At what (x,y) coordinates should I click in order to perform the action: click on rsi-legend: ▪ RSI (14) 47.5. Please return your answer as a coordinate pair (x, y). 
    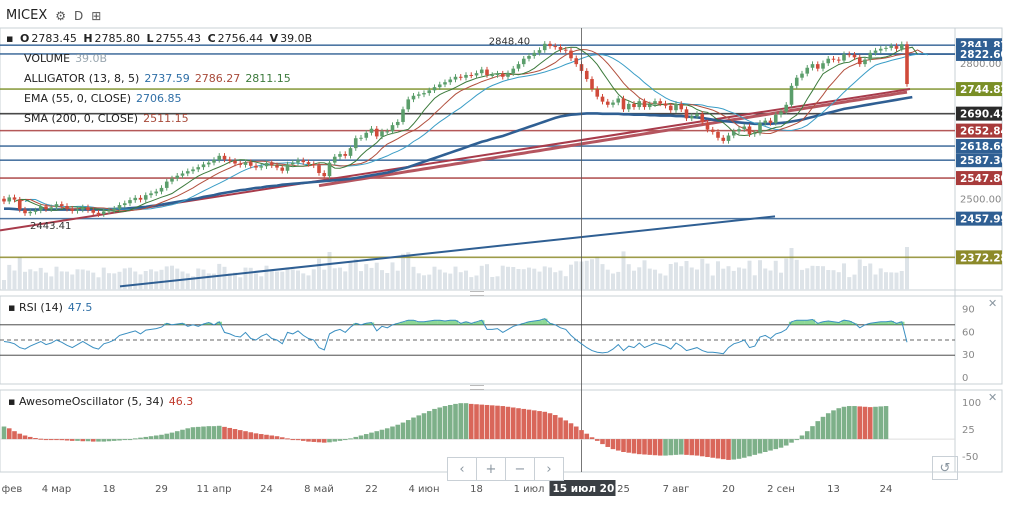
    Looking at the image, I should click on (50, 308).